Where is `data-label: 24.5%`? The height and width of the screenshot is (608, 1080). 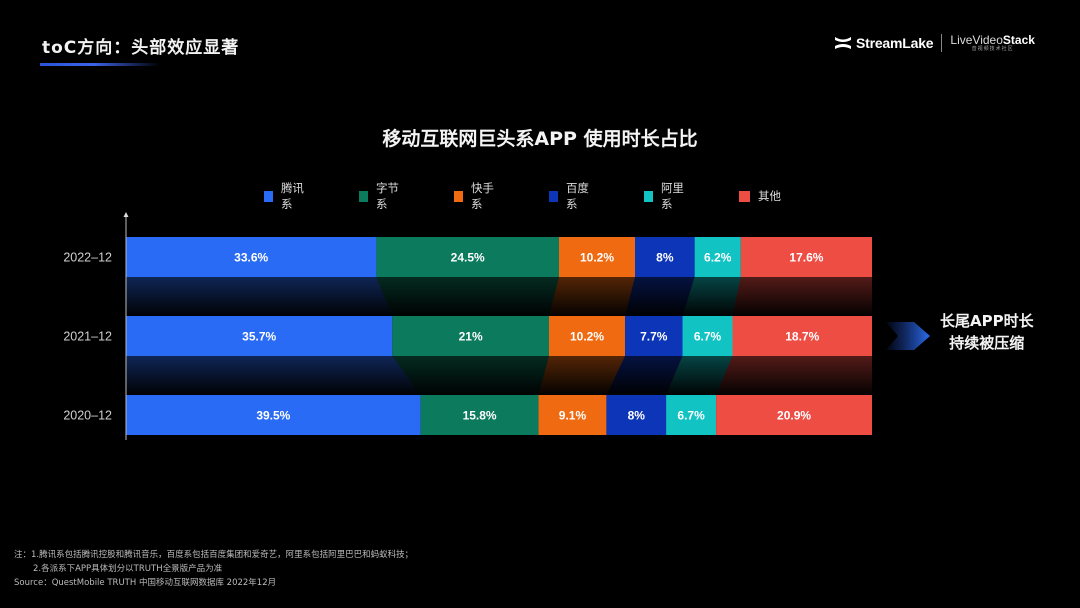
data-label: 24.5% is located at coordinates (468, 258).